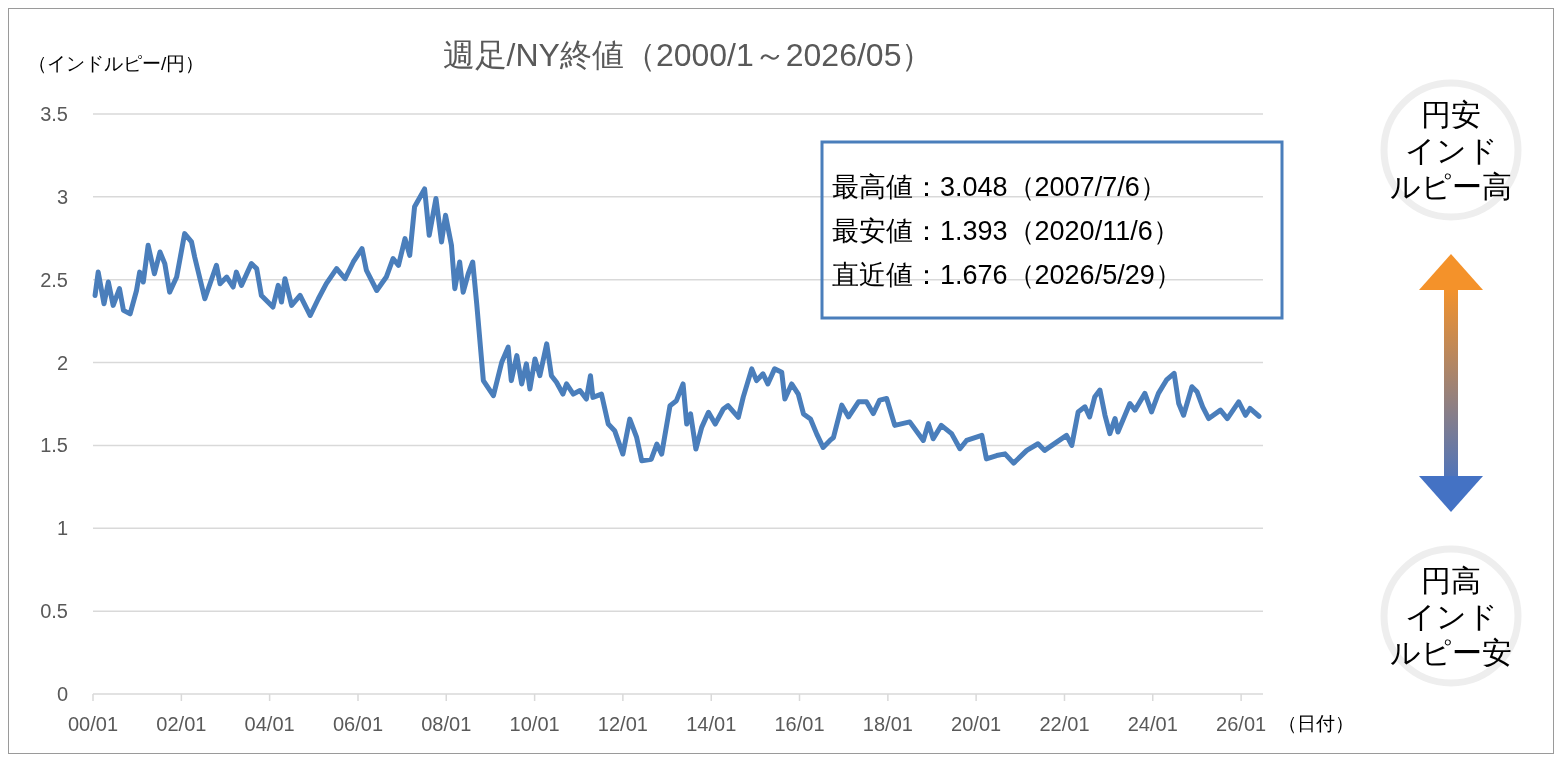 The width and height of the screenshot is (1562, 762). I want to click on y-tick-label: 3, so click(62, 196).